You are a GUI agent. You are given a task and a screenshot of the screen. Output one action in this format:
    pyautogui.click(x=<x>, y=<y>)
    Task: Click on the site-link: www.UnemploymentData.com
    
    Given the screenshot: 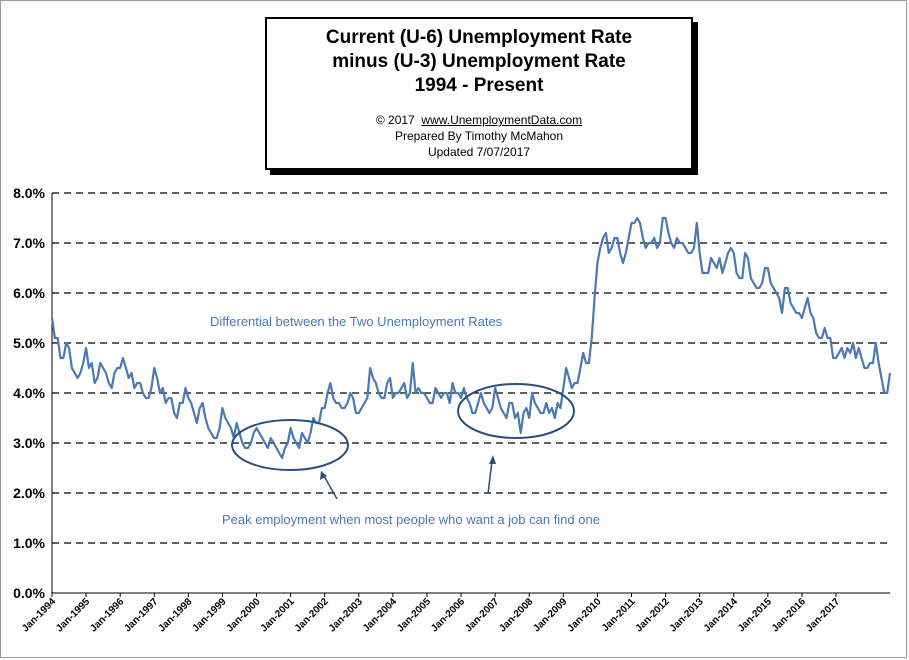 What is the action you would take?
    pyautogui.click(x=502, y=120)
    